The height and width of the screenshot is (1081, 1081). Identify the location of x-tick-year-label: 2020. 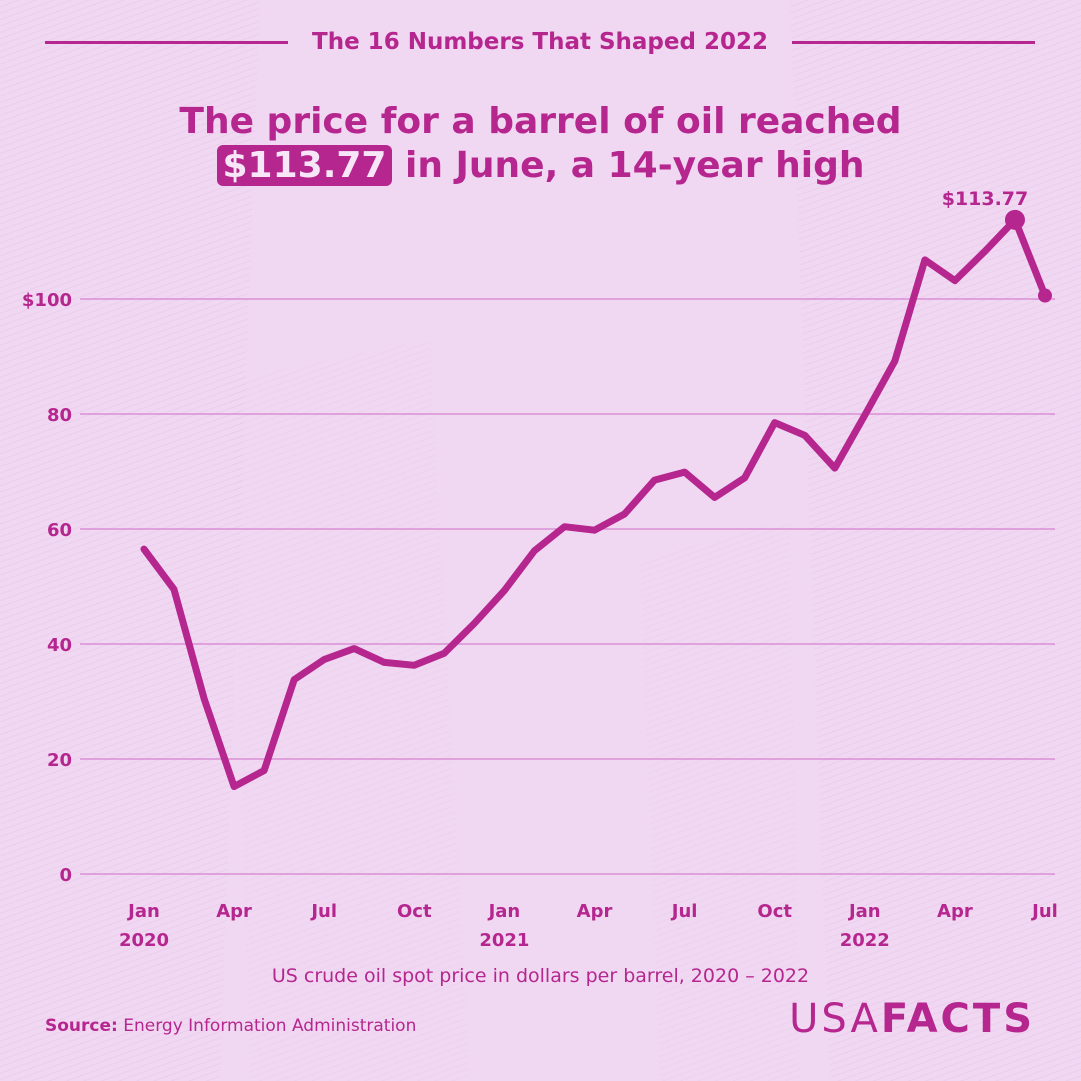
(144, 940).